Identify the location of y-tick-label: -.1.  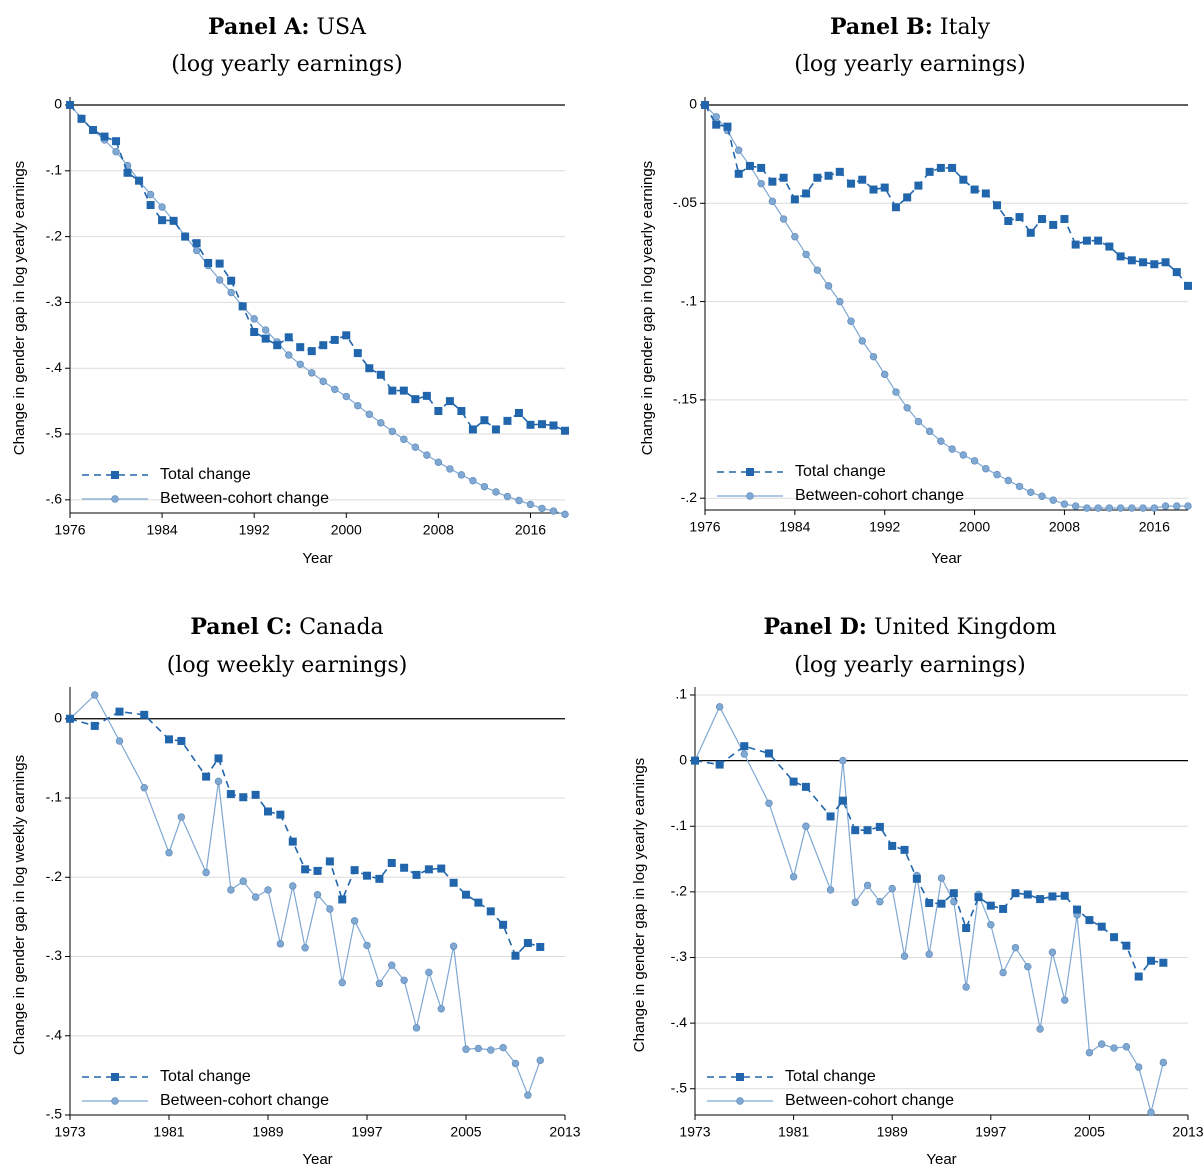
(54, 170).